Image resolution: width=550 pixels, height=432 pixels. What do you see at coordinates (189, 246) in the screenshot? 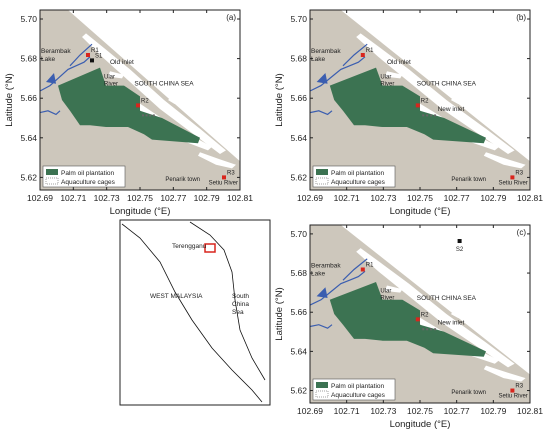
I see `state-label: Terengganu` at bounding box center [189, 246].